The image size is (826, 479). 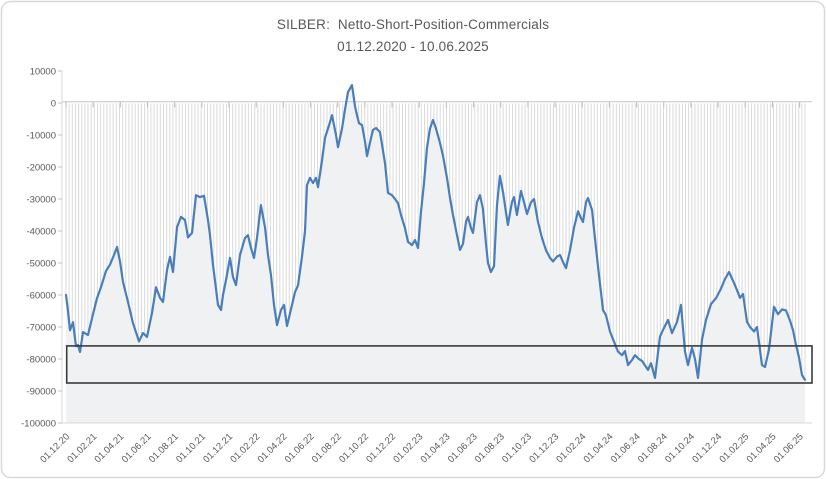 I want to click on svg-text: 0, so click(x=53, y=103).